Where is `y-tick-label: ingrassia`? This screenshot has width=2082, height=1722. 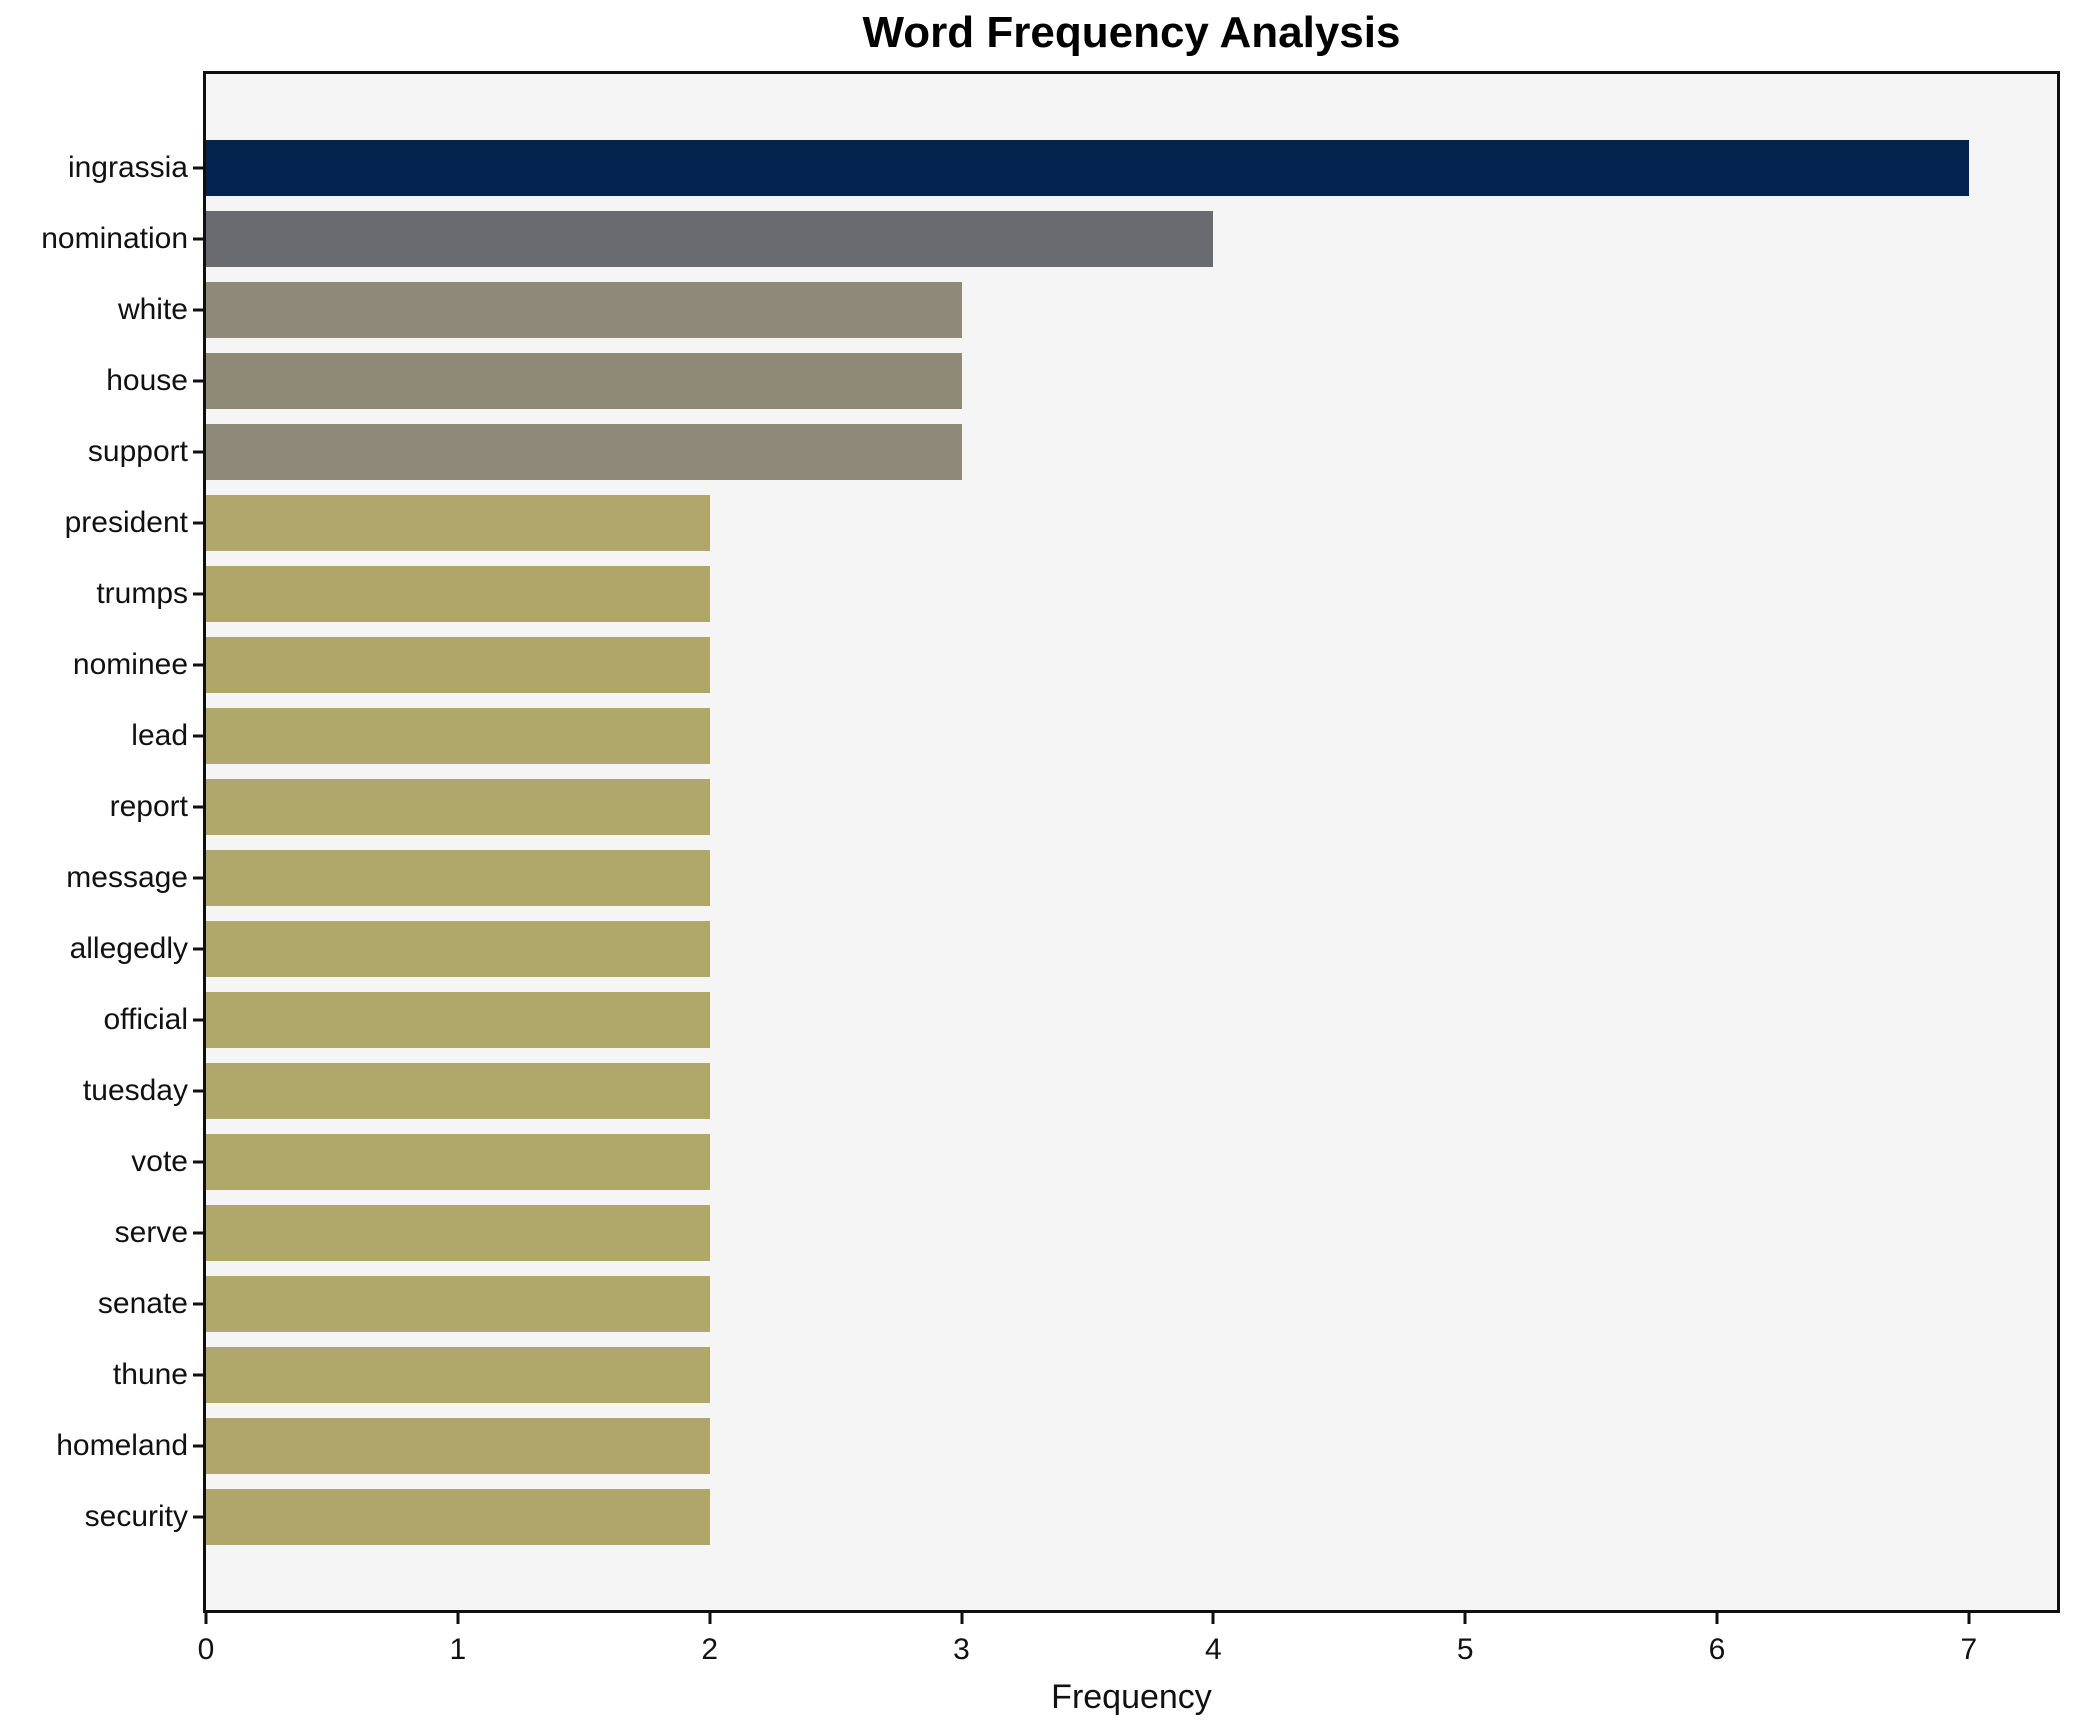
y-tick-label: ingrassia is located at coordinates (127, 167).